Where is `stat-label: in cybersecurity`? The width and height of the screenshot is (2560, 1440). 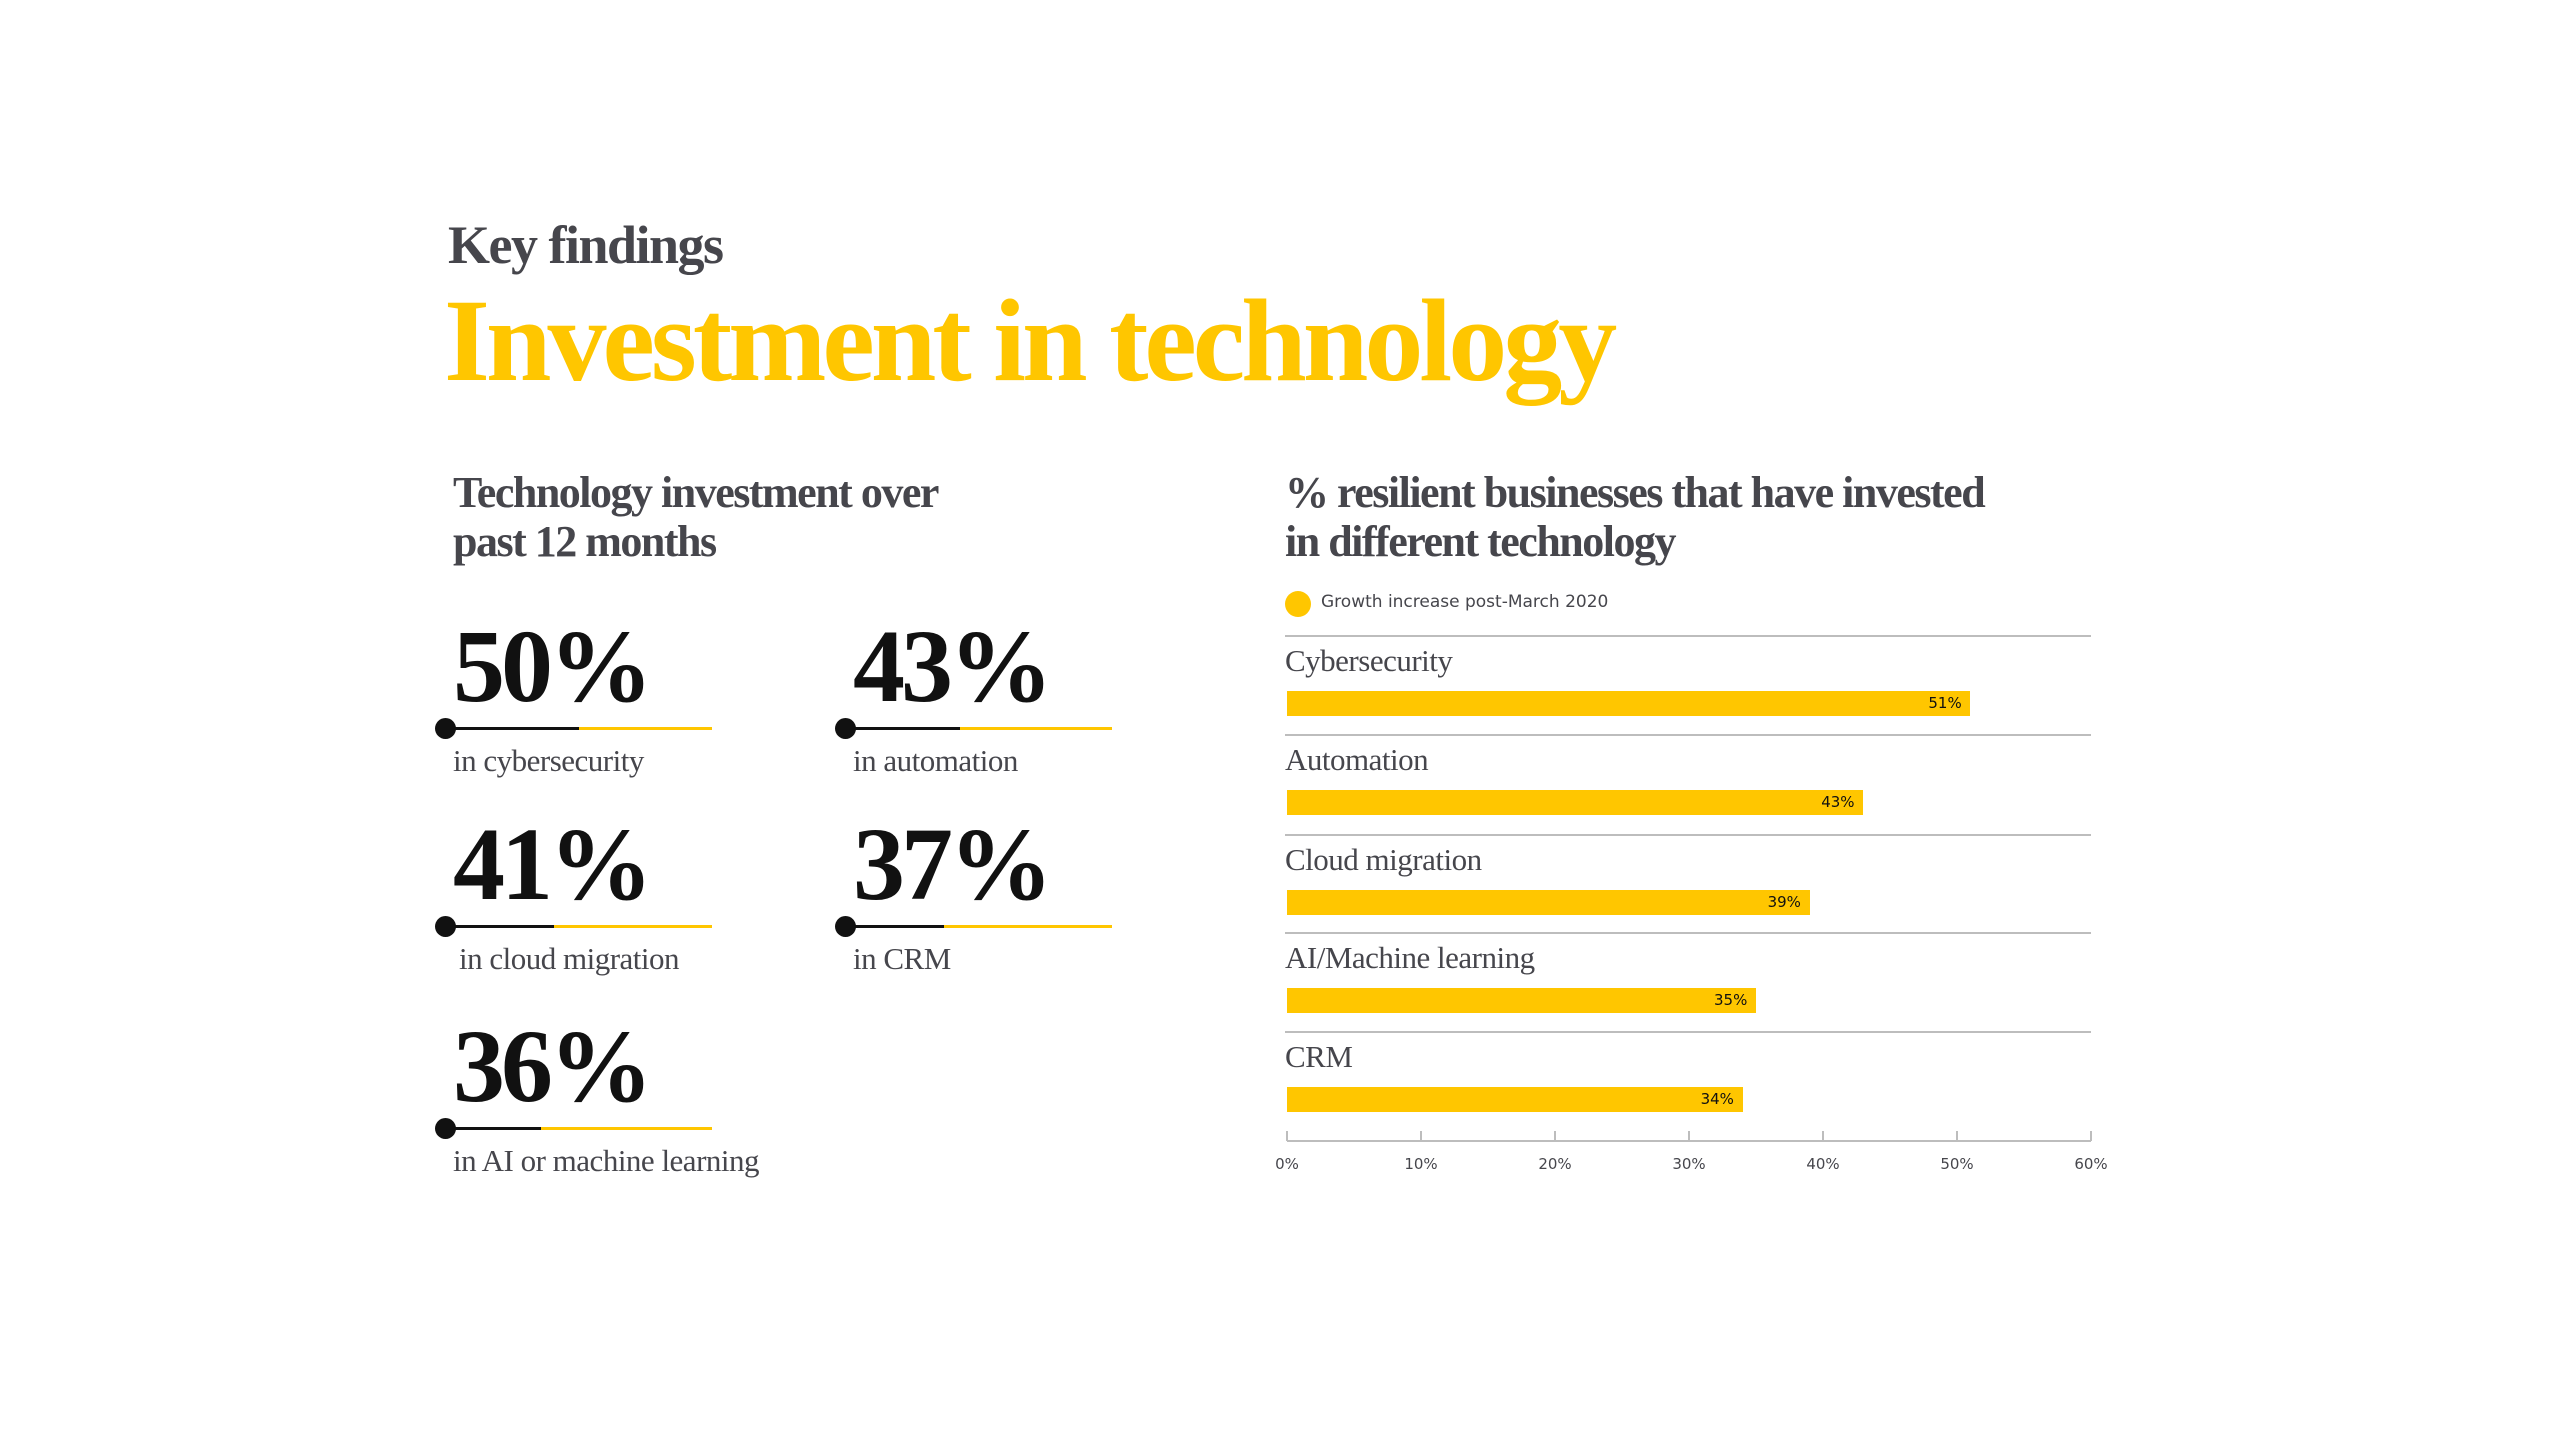 stat-label: in cybersecurity is located at coordinates (548, 760).